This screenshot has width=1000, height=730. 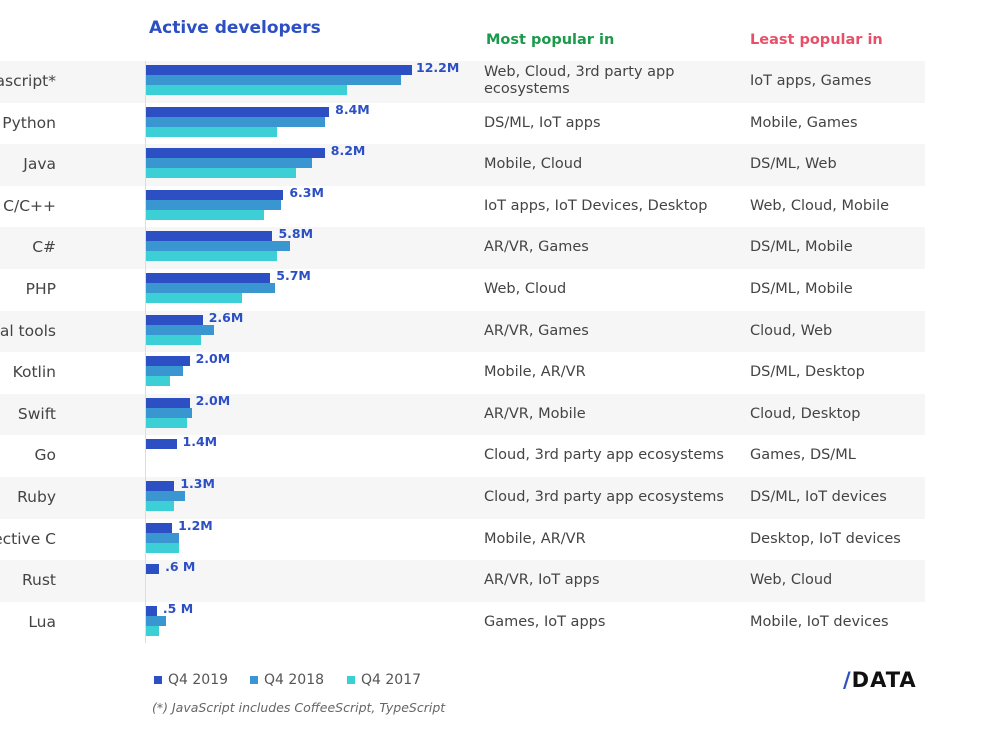 I want to click on least-popular-cell: IoT apps, Games, so click(x=811, y=81).